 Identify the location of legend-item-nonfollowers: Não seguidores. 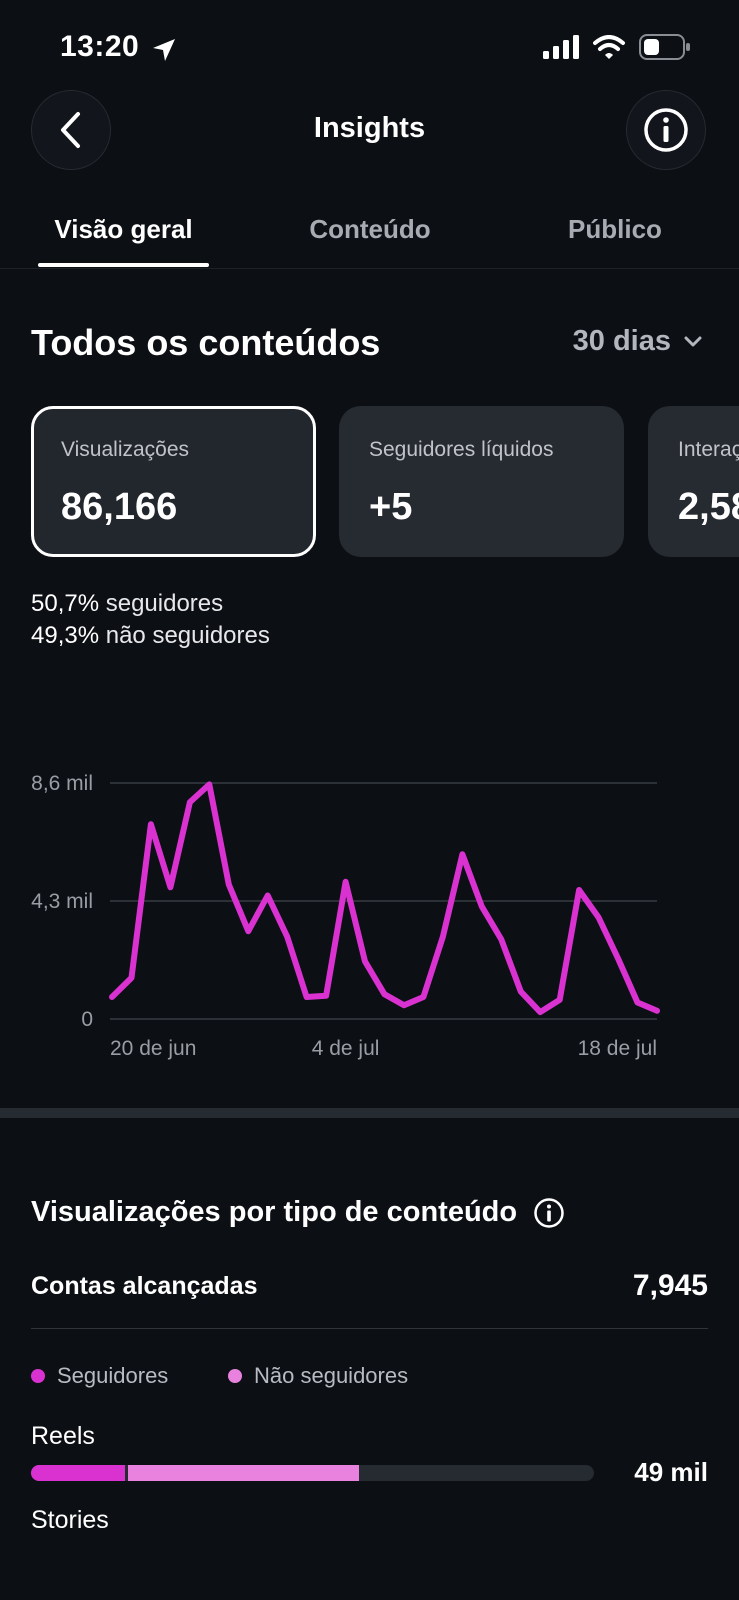
(318, 1376).